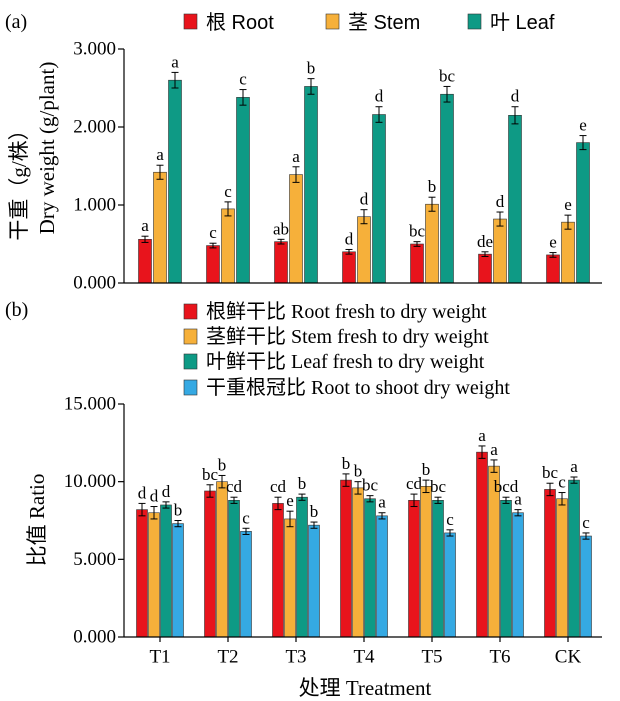  I want to click on significance-label: de, so click(485, 241).